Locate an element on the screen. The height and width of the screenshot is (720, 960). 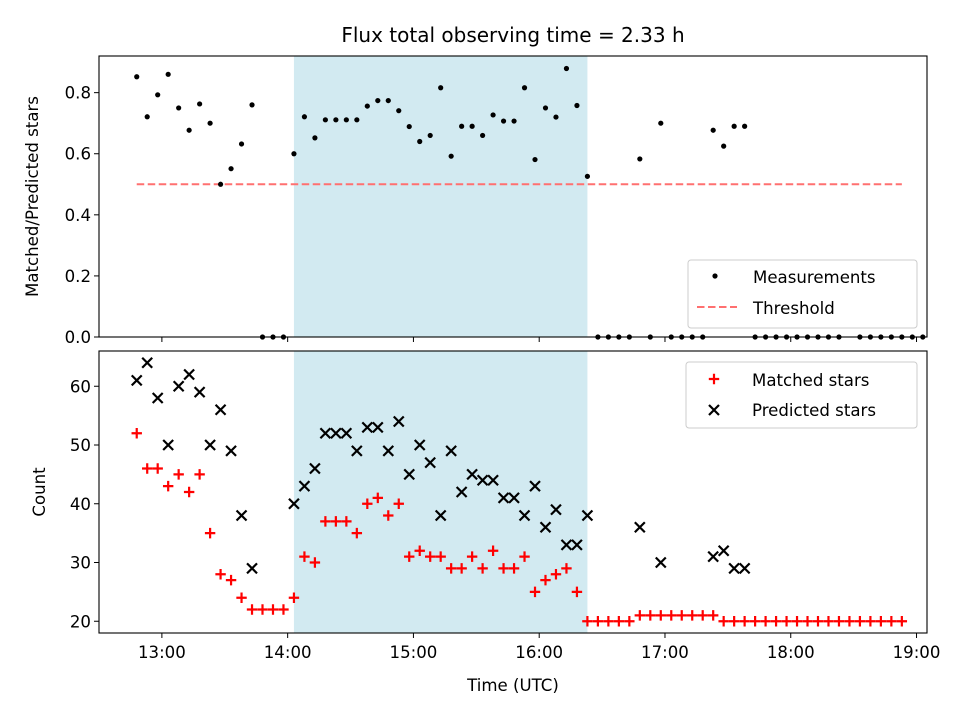
top-y-ticks: 0.0 0.2 0.4 0.6 0.8 is located at coordinates (82, 215).